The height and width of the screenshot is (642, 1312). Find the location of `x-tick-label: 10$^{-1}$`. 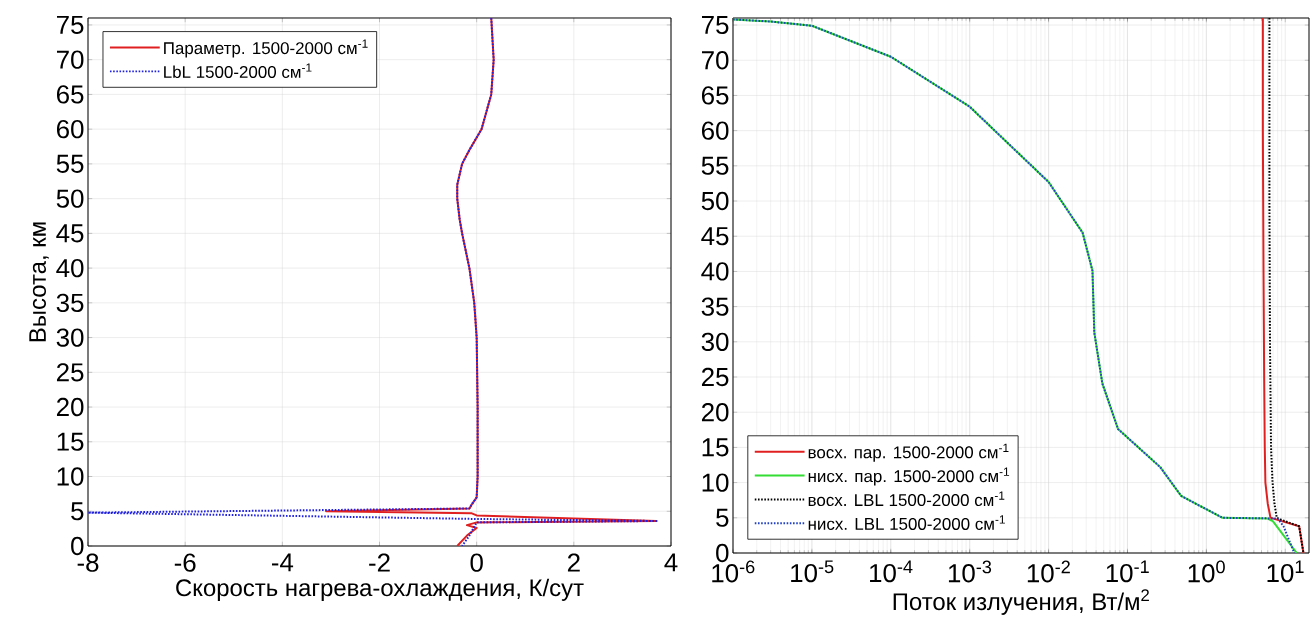

x-tick-label: 10$^{-1}$ is located at coordinates (1127, 571).